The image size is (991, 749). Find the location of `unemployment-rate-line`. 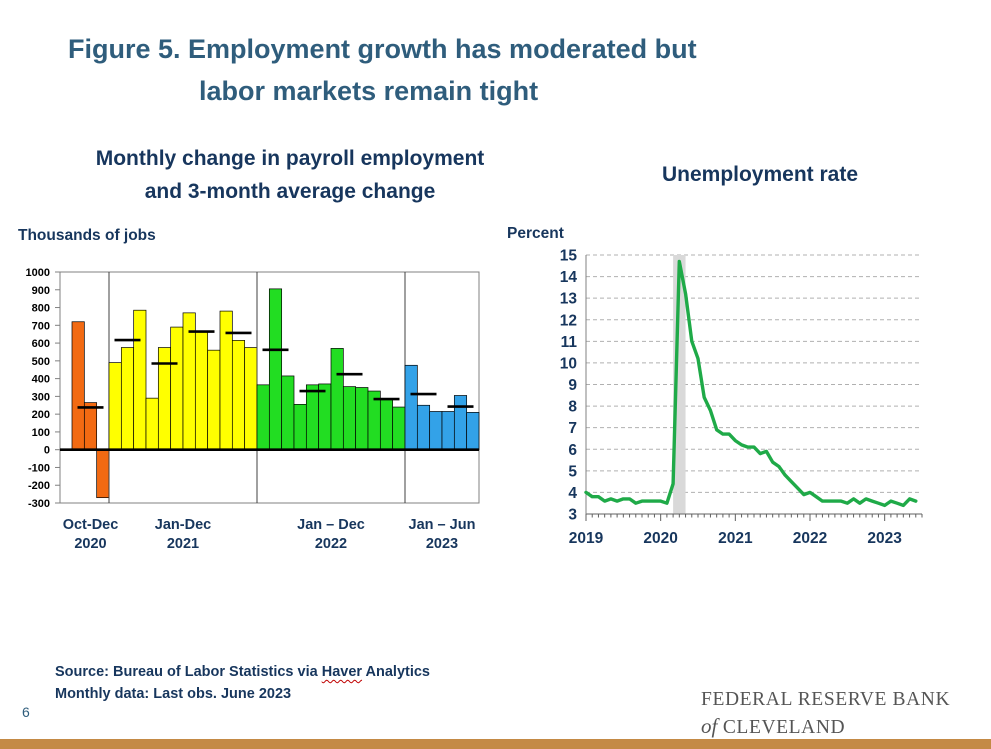

unemployment-rate-line is located at coordinates (751, 383).